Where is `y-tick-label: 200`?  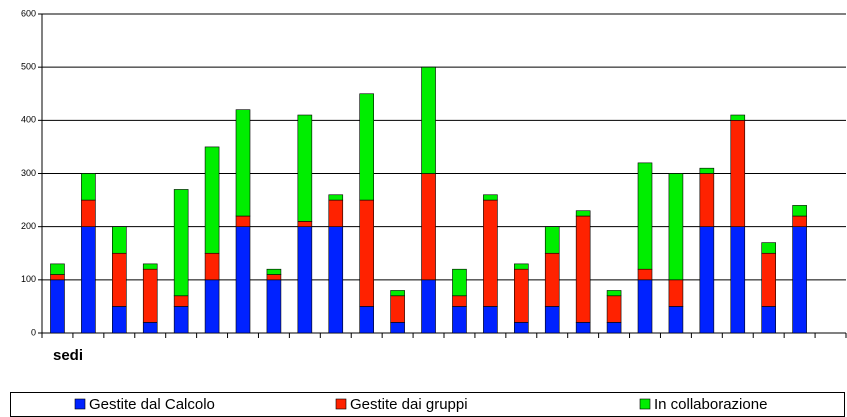
y-tick-label: 200 is located at coordinates (28, 226).